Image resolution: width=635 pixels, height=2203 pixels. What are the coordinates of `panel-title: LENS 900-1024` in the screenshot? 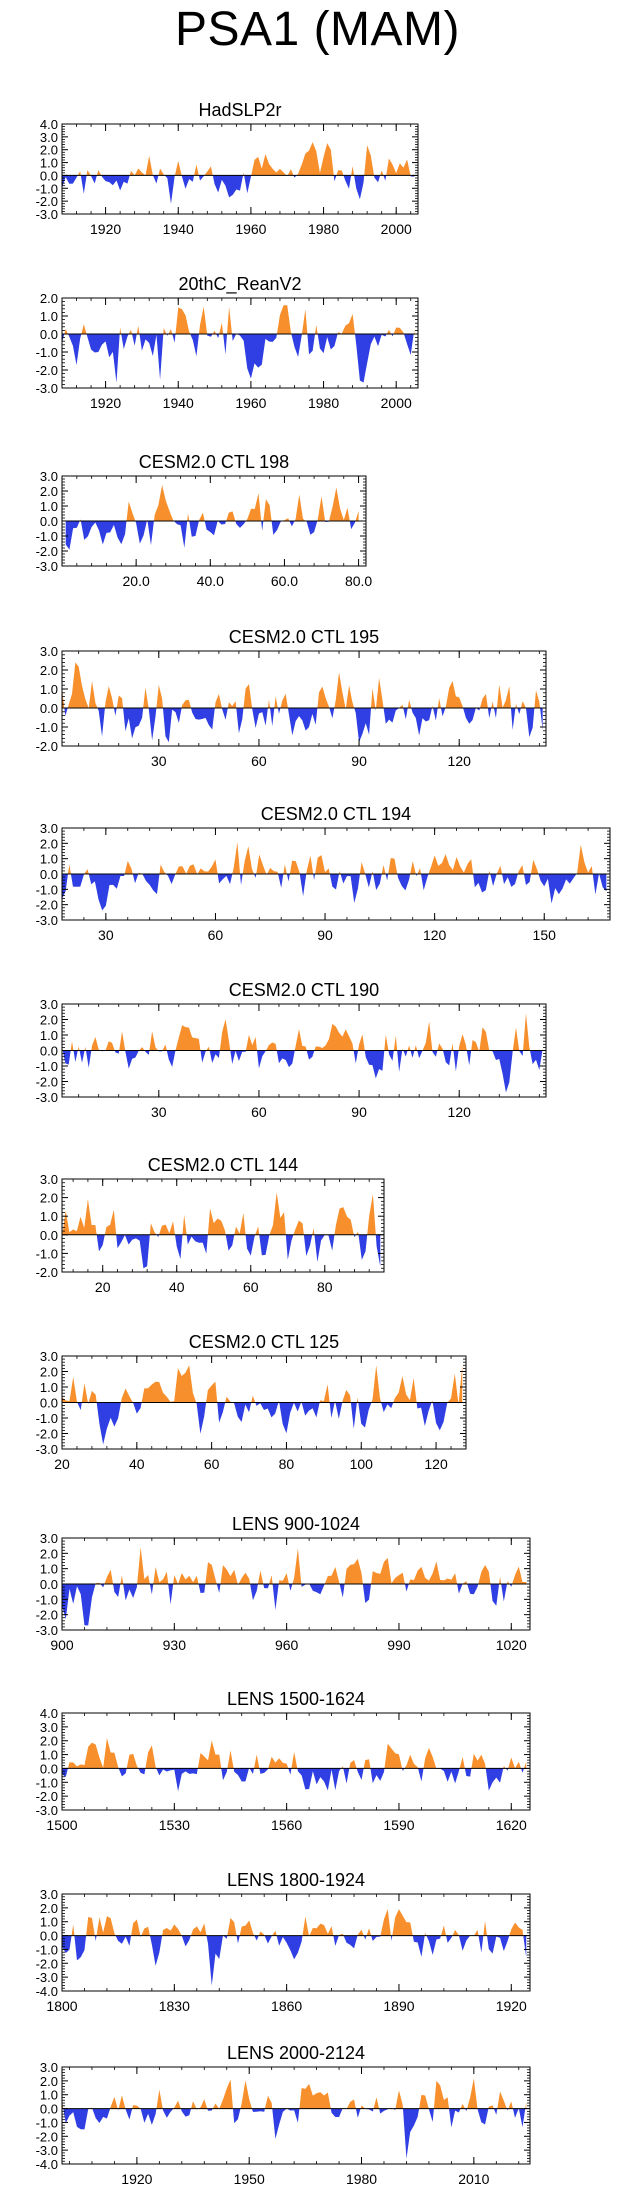 It's located at (296, 1524).